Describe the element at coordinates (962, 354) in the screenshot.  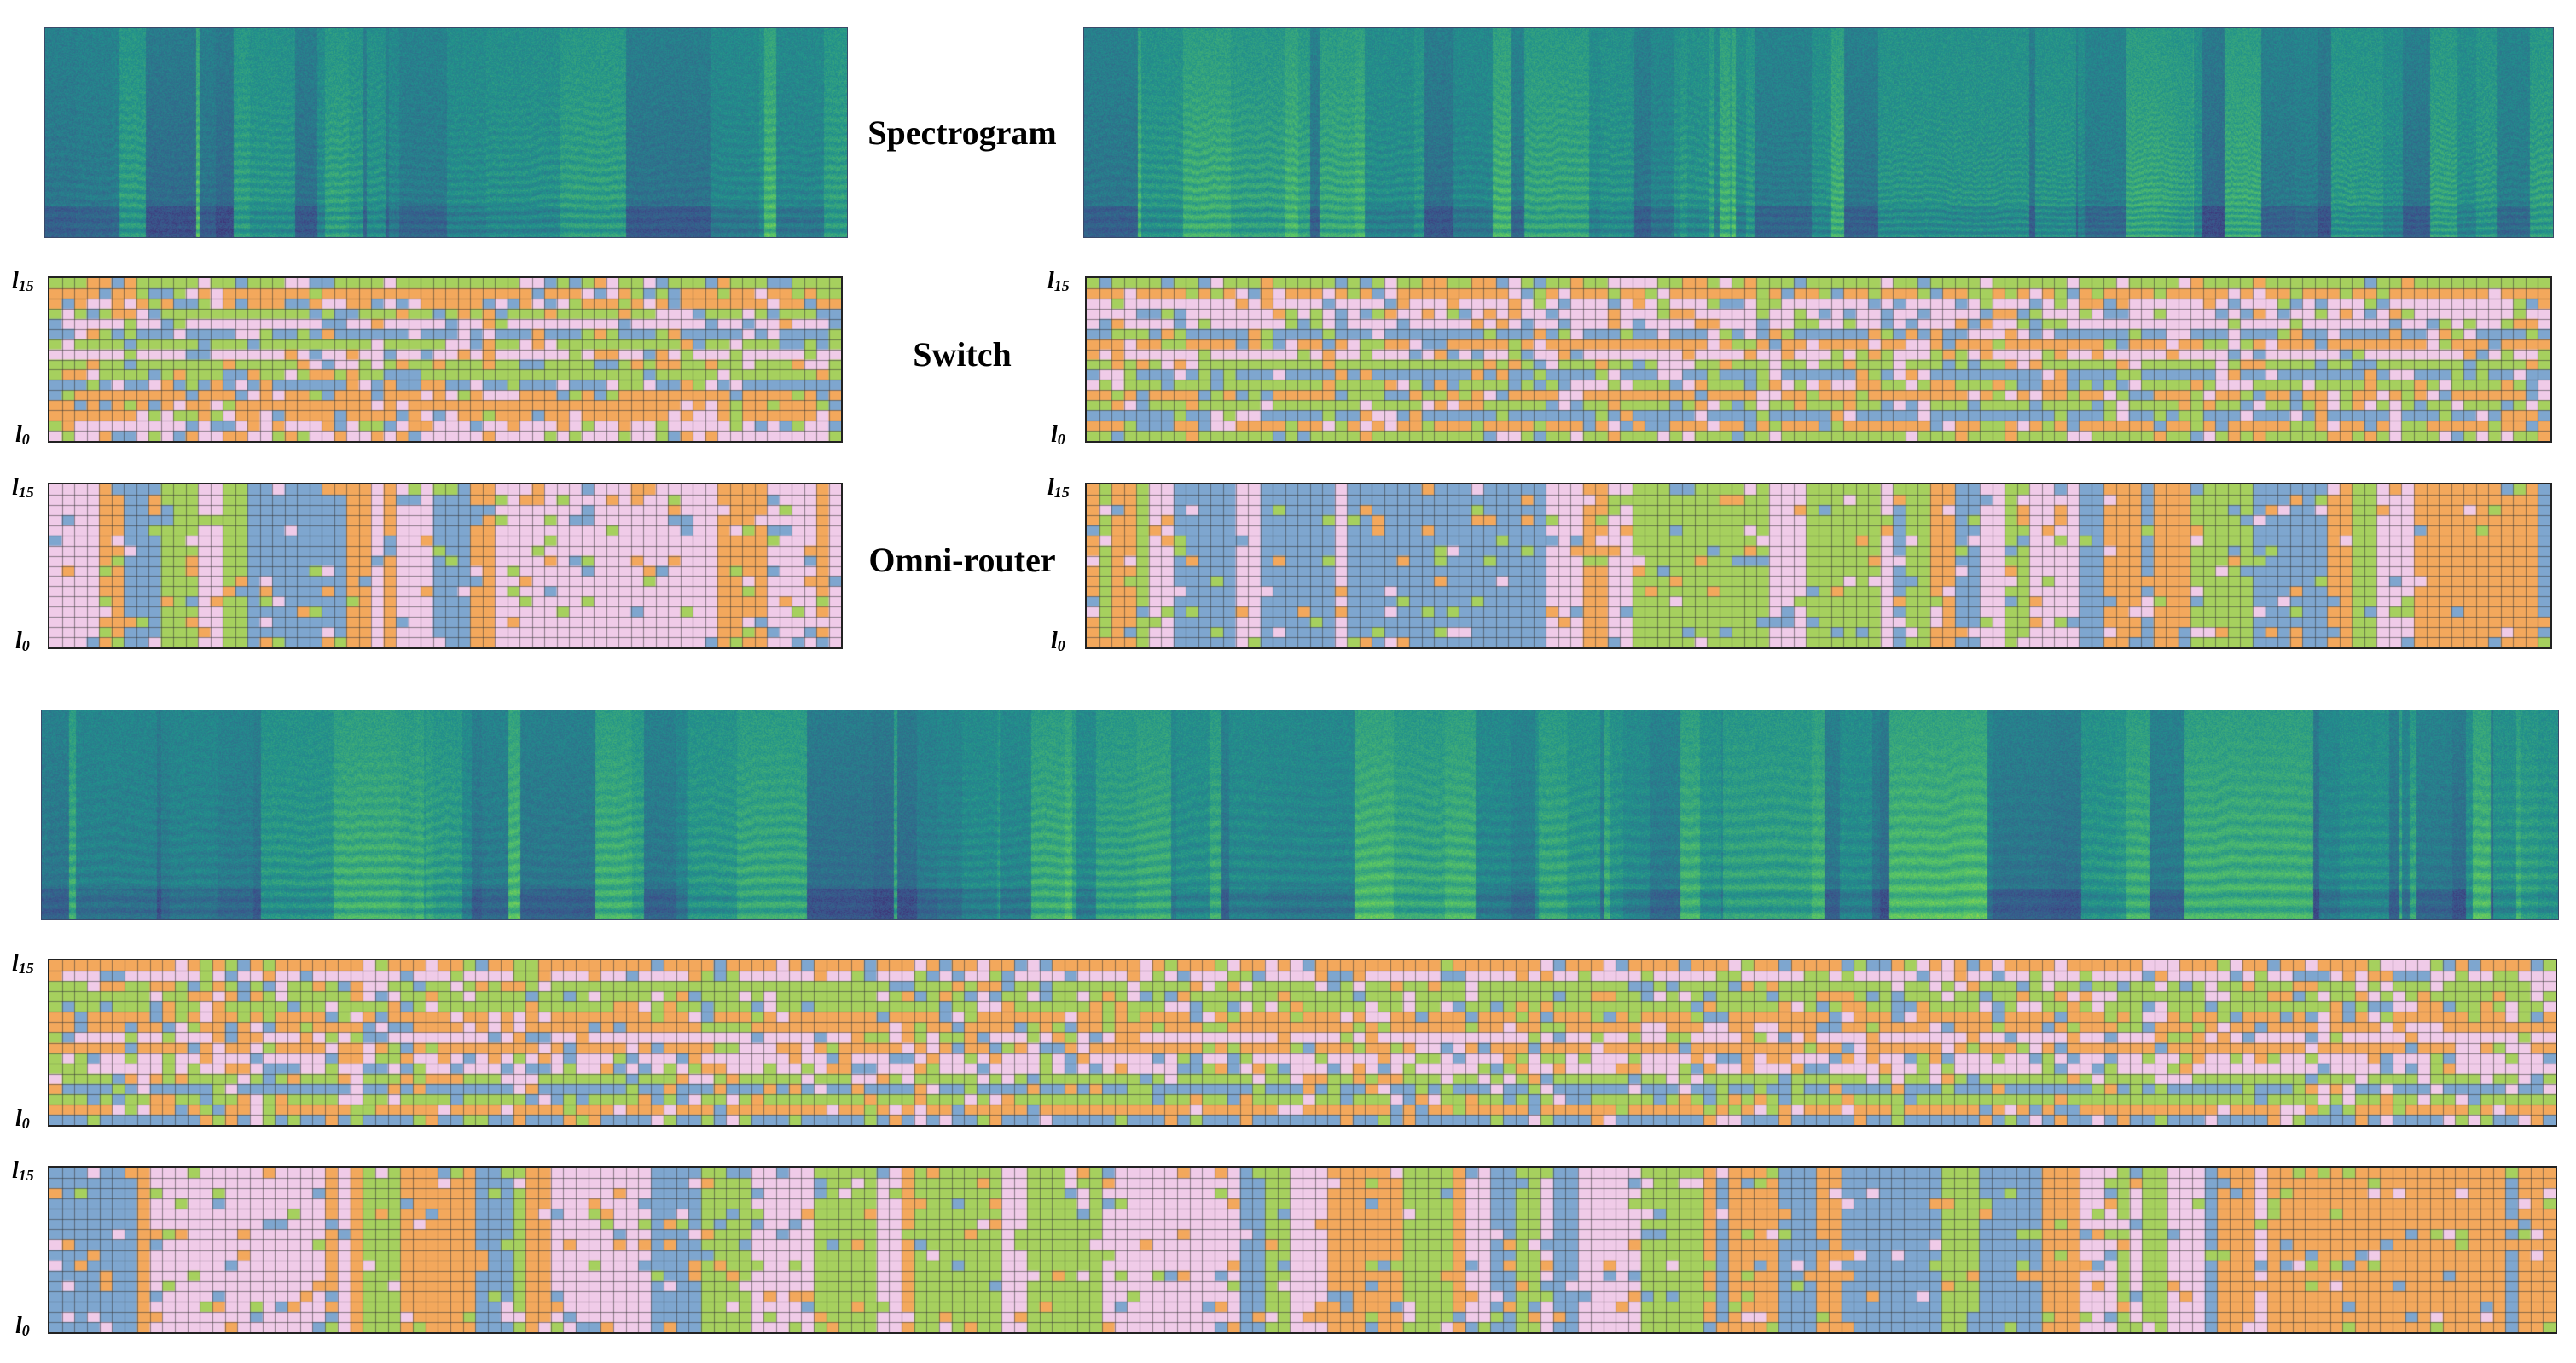
I see `switch-label: Switch` at that location.